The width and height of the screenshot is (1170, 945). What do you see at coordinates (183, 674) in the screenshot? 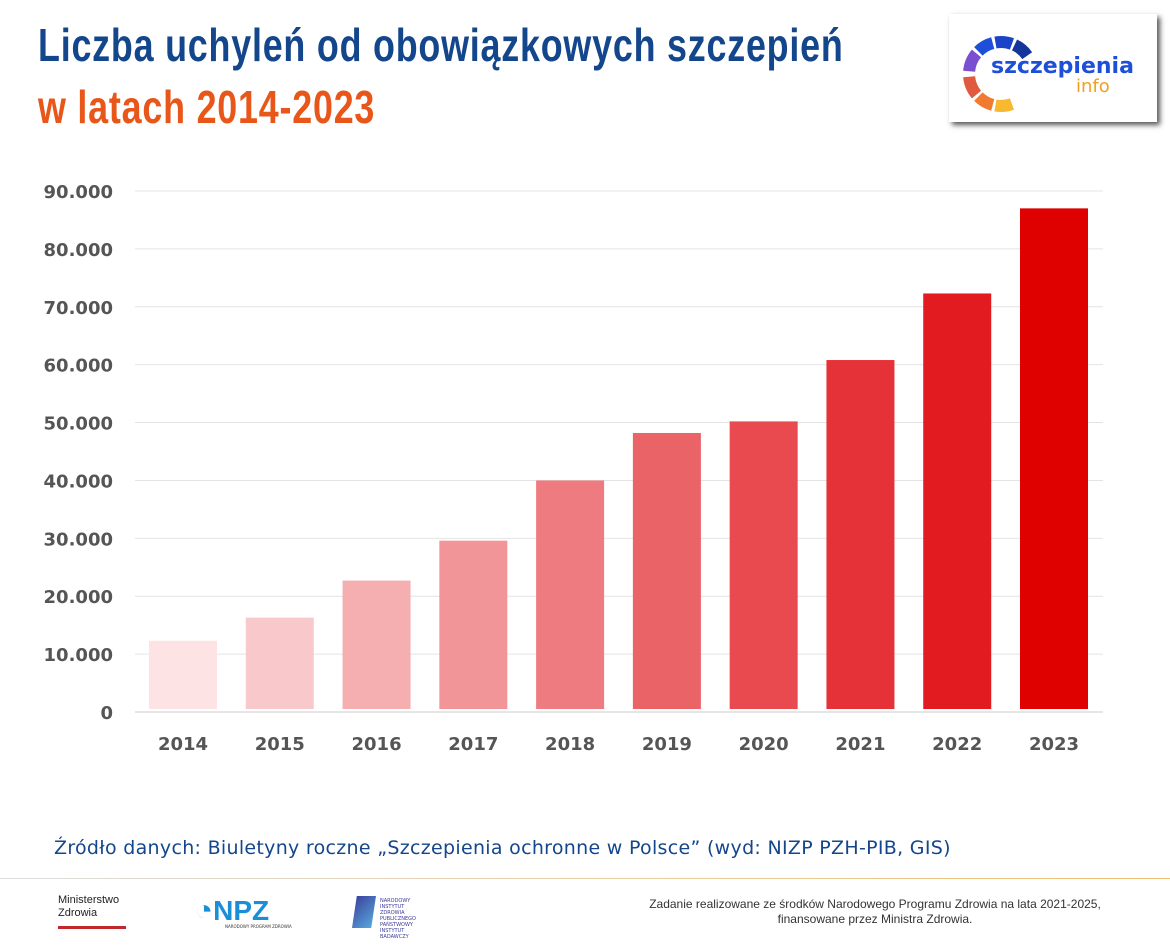
I see `bar-2014` at bounding box center [183, 674].